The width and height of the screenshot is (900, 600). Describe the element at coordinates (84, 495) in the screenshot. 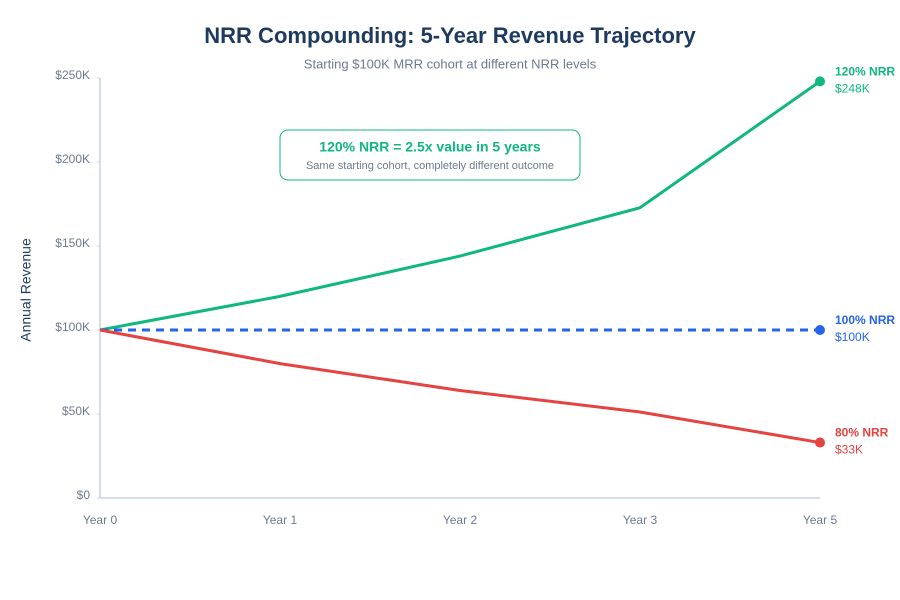

I see `y-tick-label: $0` at that location.